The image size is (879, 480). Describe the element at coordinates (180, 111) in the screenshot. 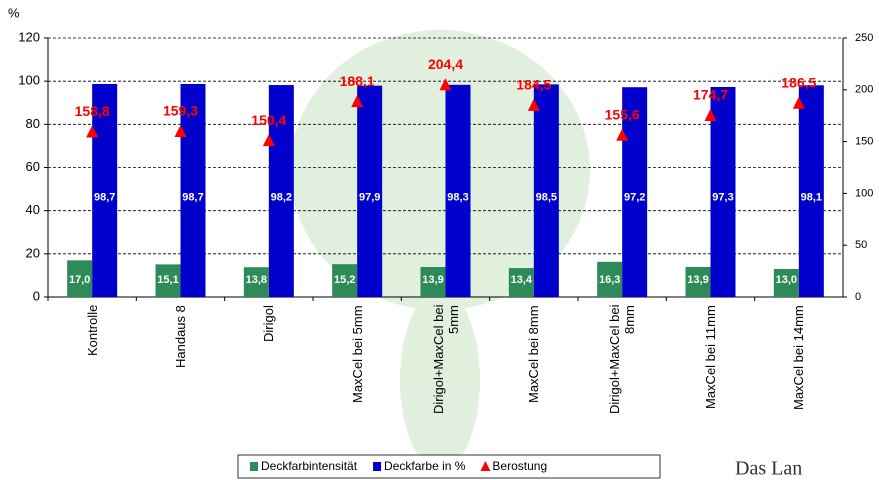

I see `value-label: 159,3` at that location.